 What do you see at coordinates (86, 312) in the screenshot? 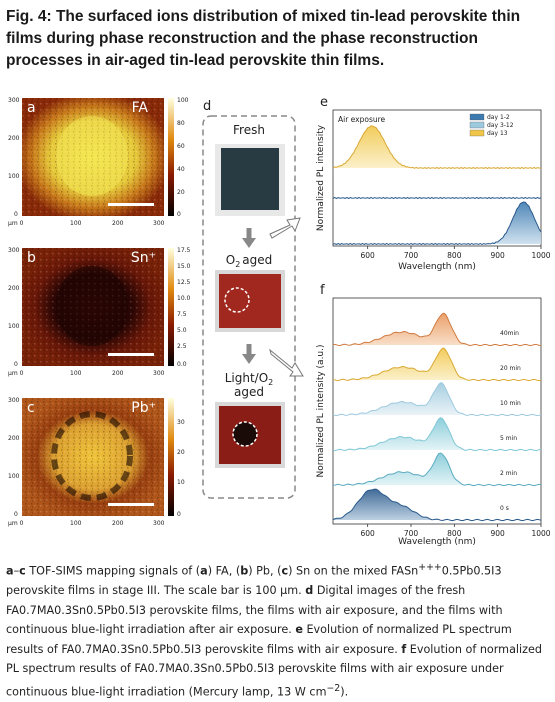
I see `axis-ticks-b: 300 200 100 0 µm 0 100 200 300` at bounding box center [86, 312].